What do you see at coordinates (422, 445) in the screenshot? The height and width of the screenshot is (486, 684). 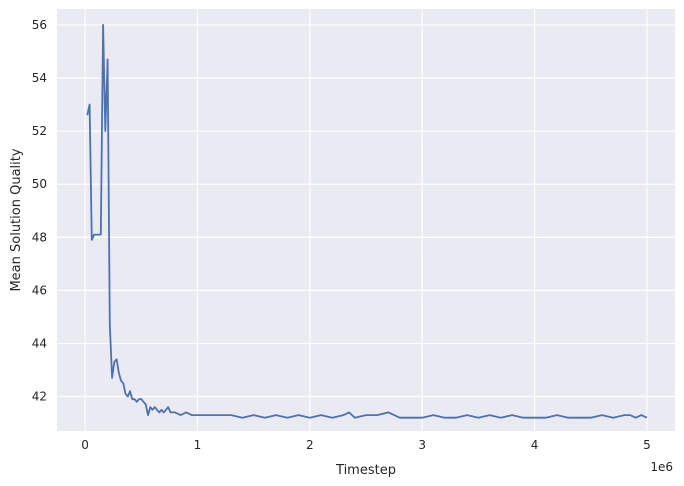 I see `x-tick-label: 3` at bounding box center [422, 445].